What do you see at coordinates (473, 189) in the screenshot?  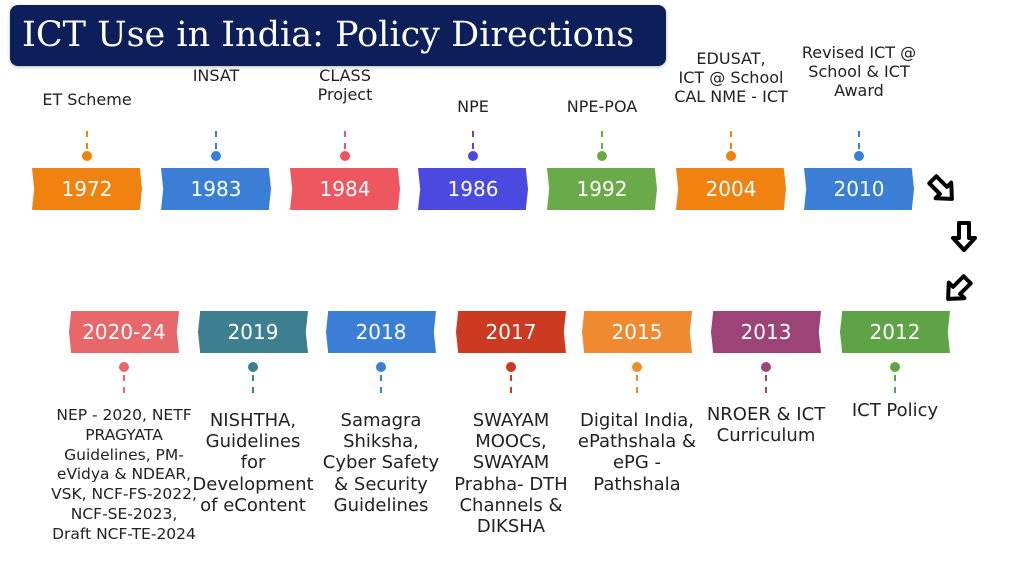 I see `year-box: 1986` at bounding box center [473, 189].